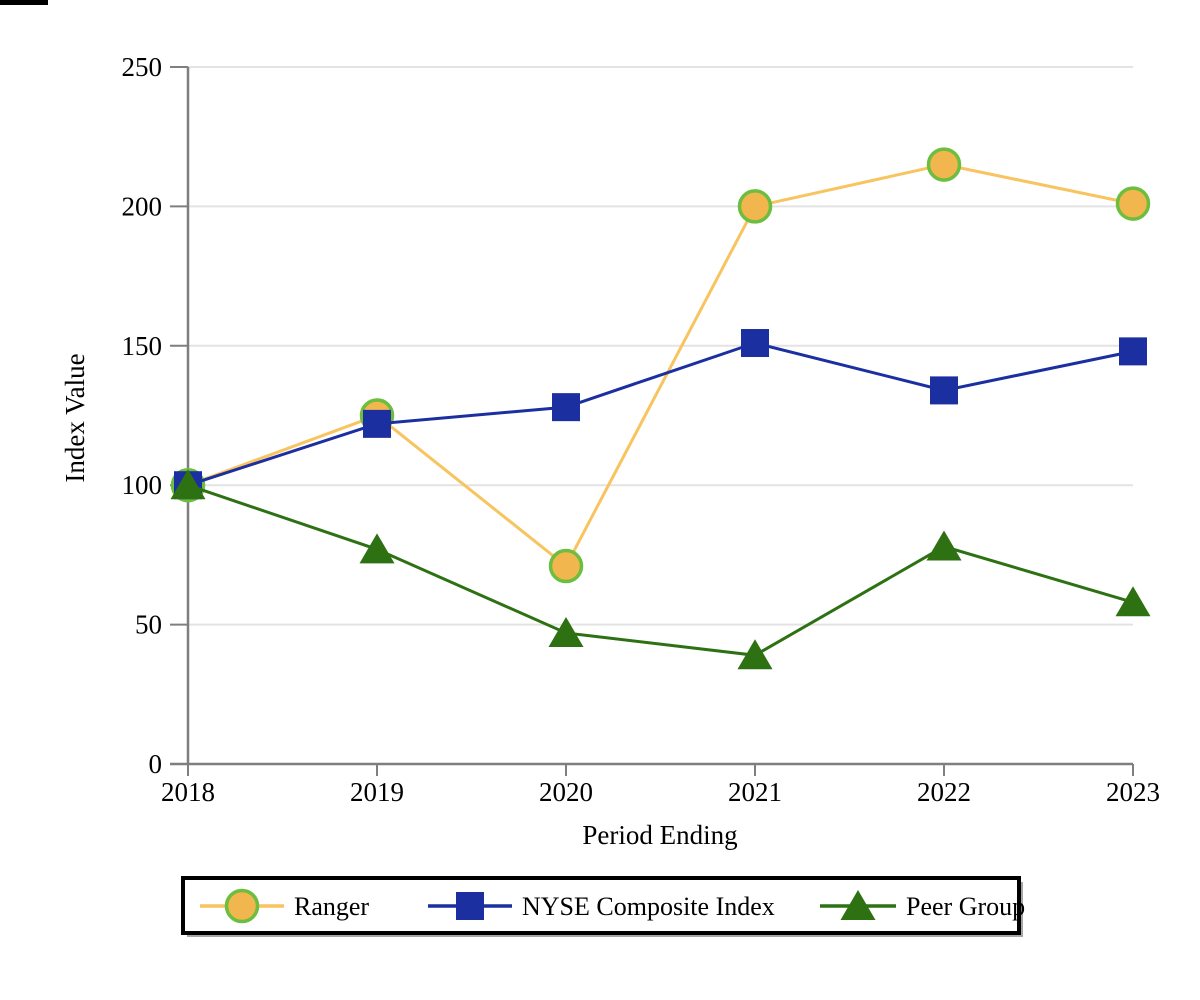 The height and width of the screenshot is (1000, 1200). I want to click on series-line-peer-group, so click(660, 570).